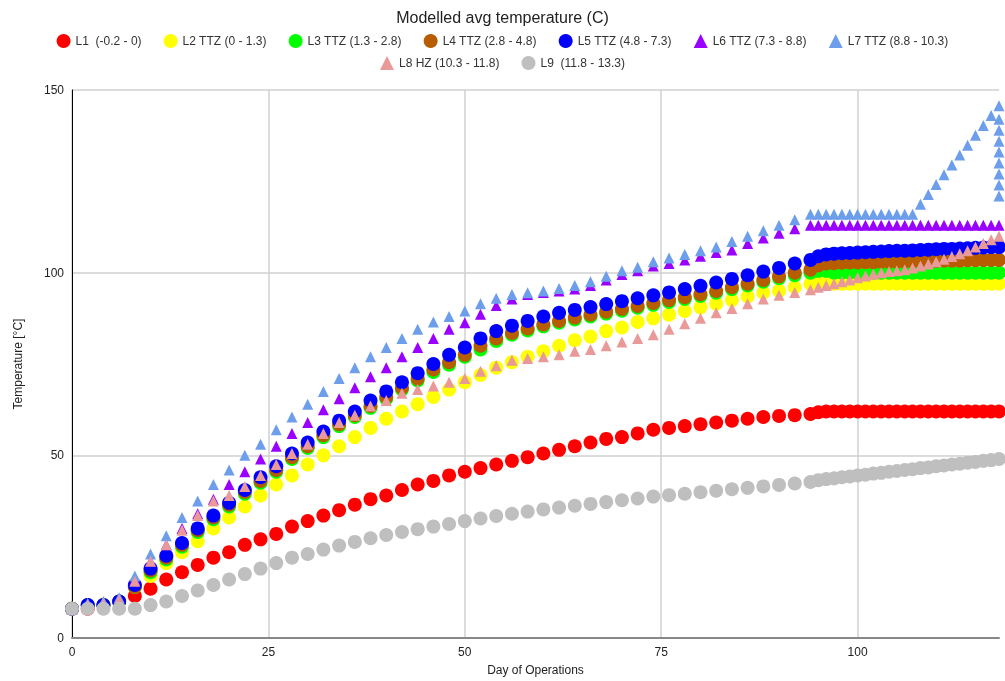 This screenshot has width=1005, height=681. Describe the element at coordinates (535, 670) in the screenshot. I see `x-axis-title: Day of Operations` at that location.